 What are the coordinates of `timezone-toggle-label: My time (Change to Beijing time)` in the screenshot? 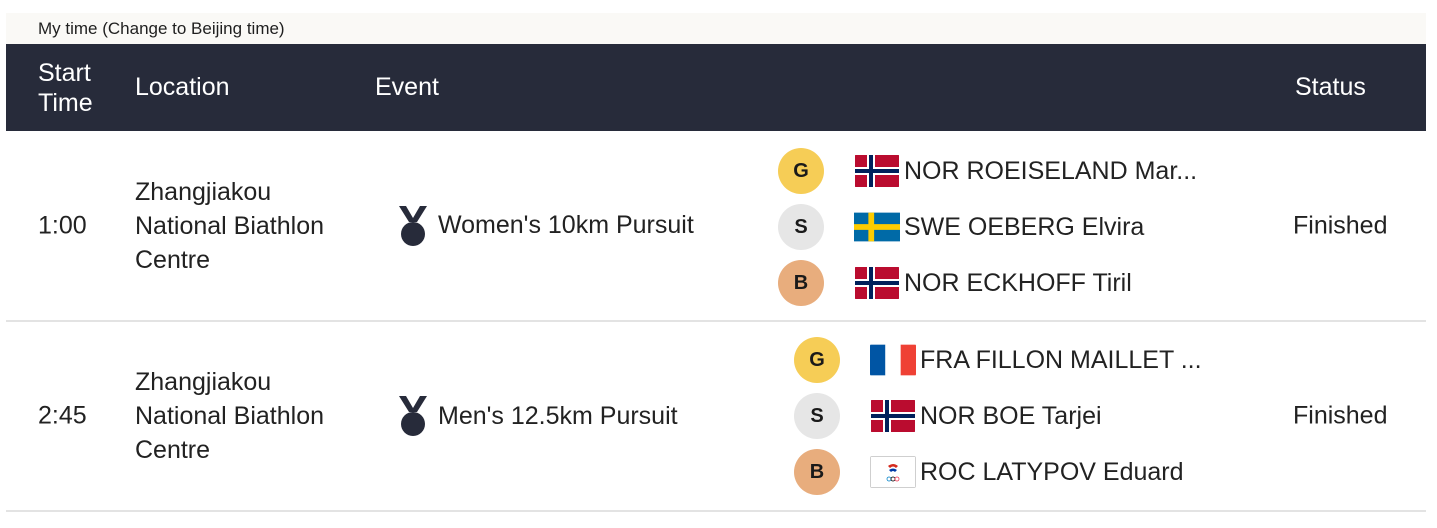 It's located at (161, 28).